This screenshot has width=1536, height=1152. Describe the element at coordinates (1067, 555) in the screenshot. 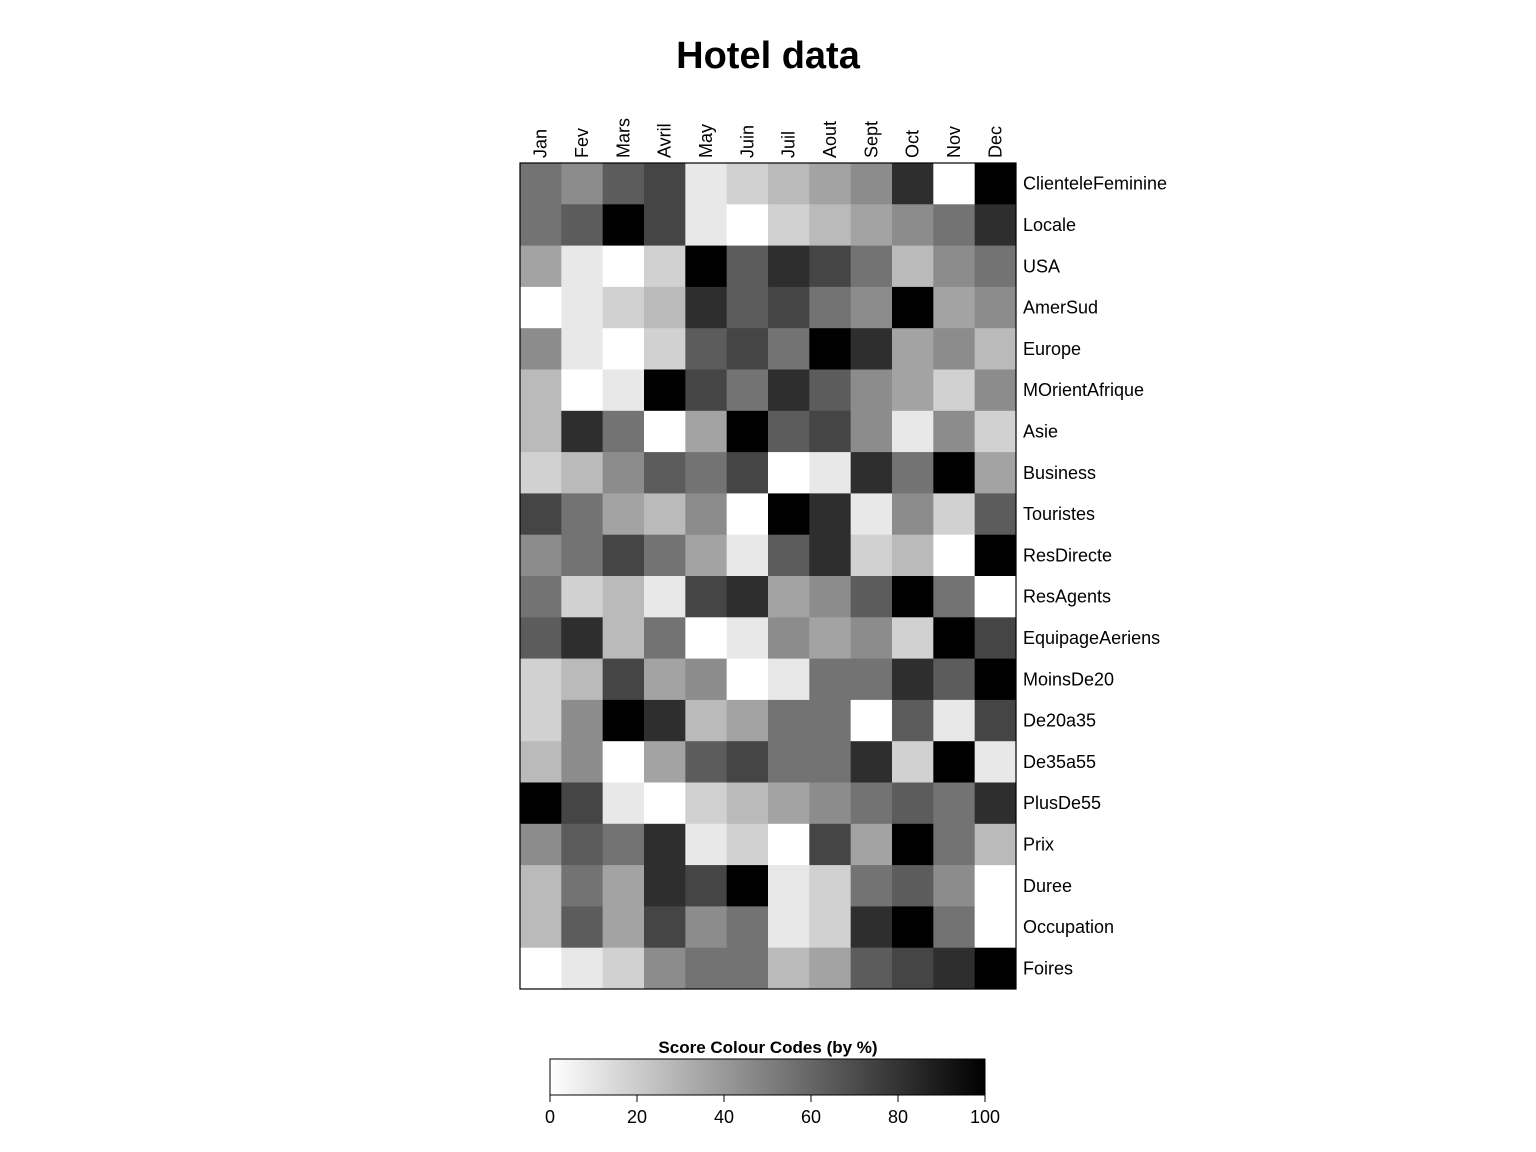

I see `row-label: ResDirecte` at that location.